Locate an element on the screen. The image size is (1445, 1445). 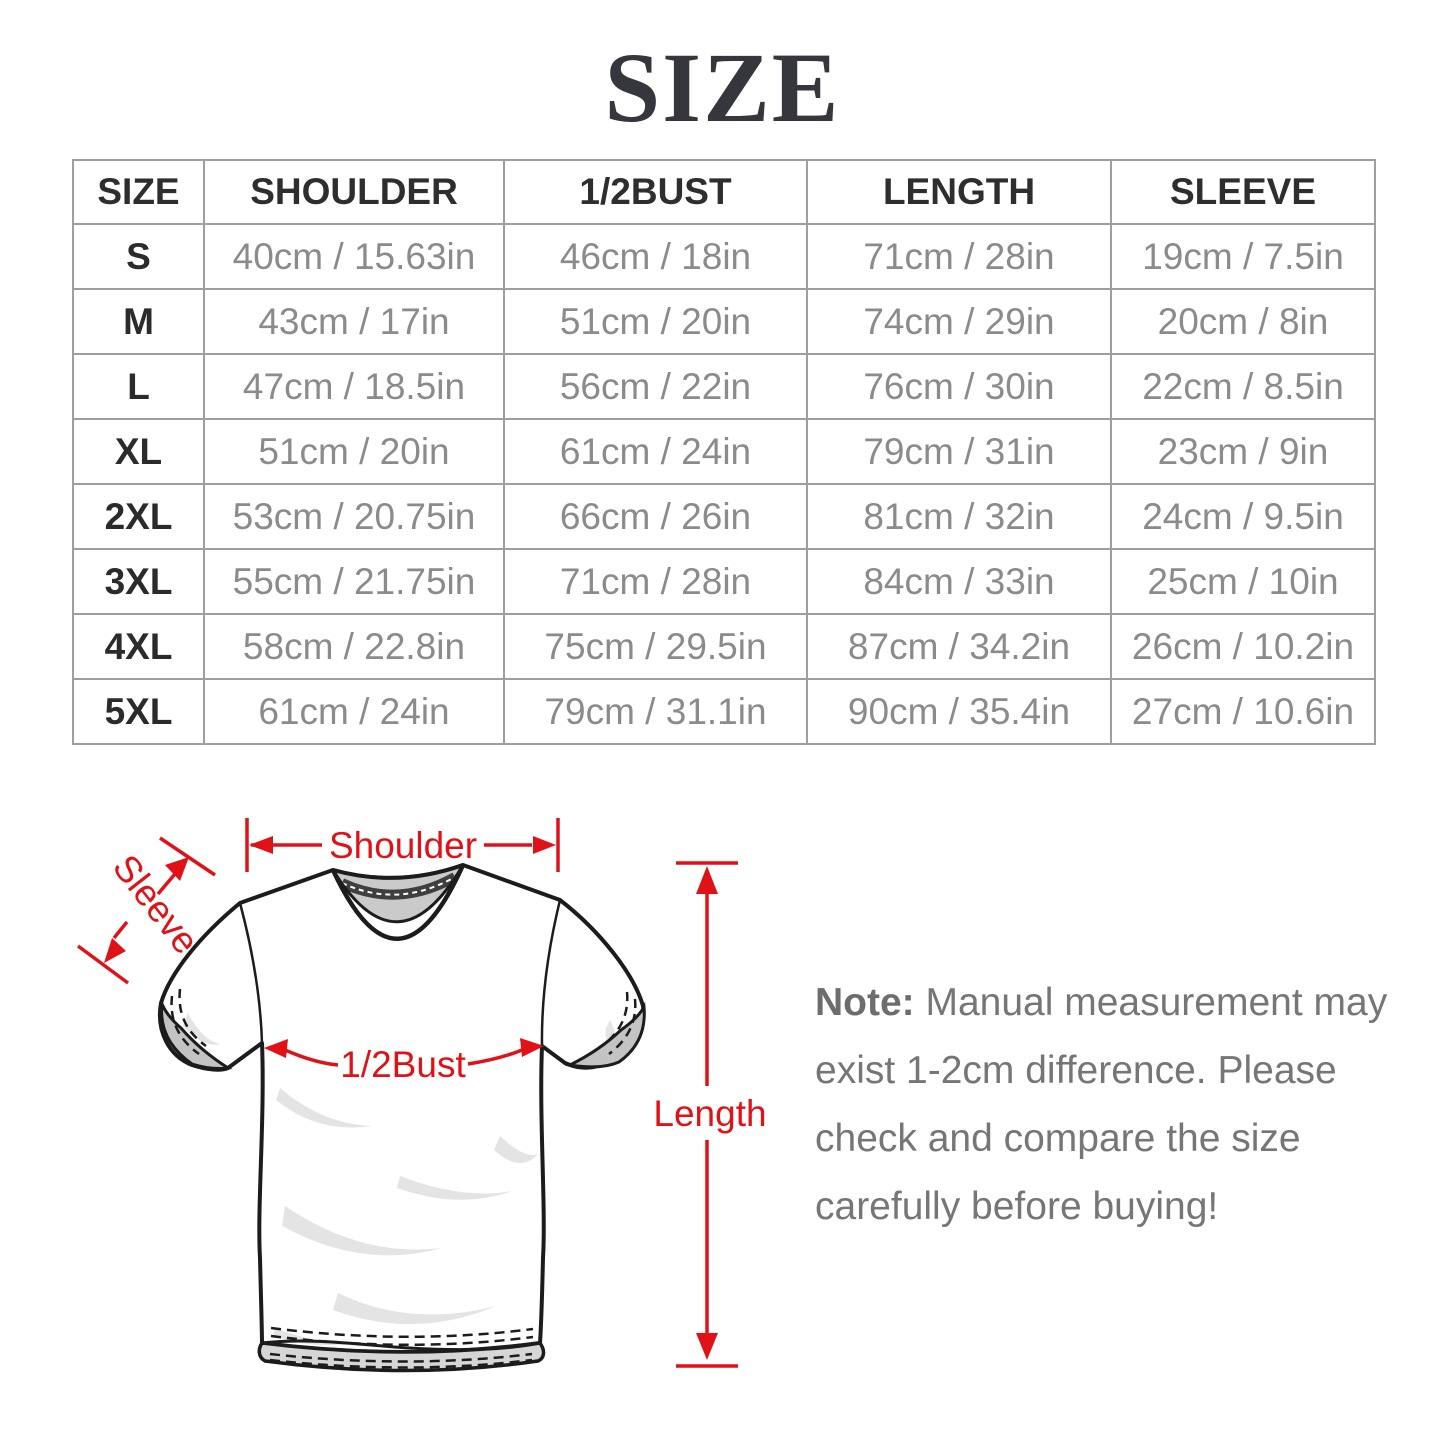
table-header-row: SIZE SHOULDER 1/2BUST LENGTH SLEEVE is located at coordinates (724, 192).